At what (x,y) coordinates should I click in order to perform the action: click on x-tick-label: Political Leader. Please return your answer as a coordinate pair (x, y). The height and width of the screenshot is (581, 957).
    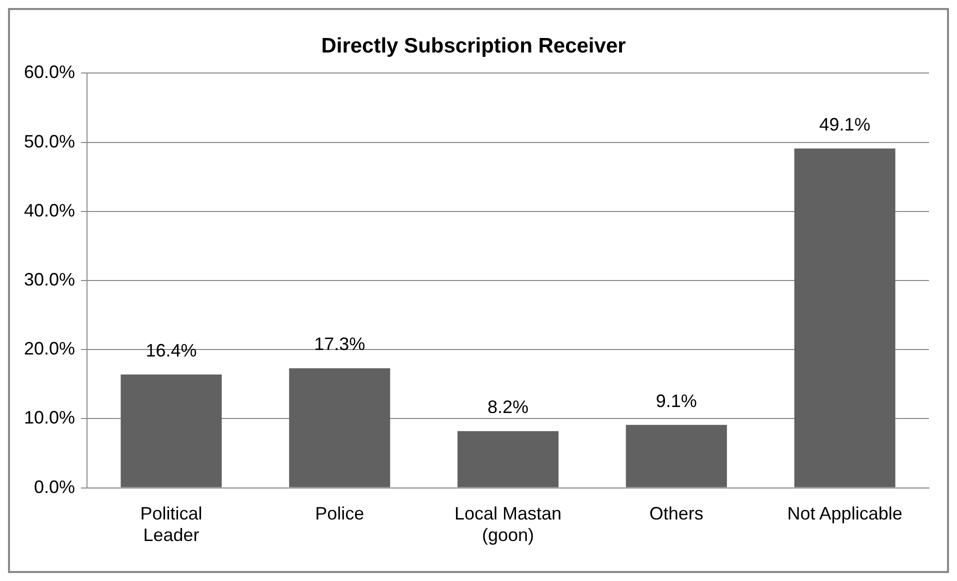
    Looking at the image, I should click on (171, 525).